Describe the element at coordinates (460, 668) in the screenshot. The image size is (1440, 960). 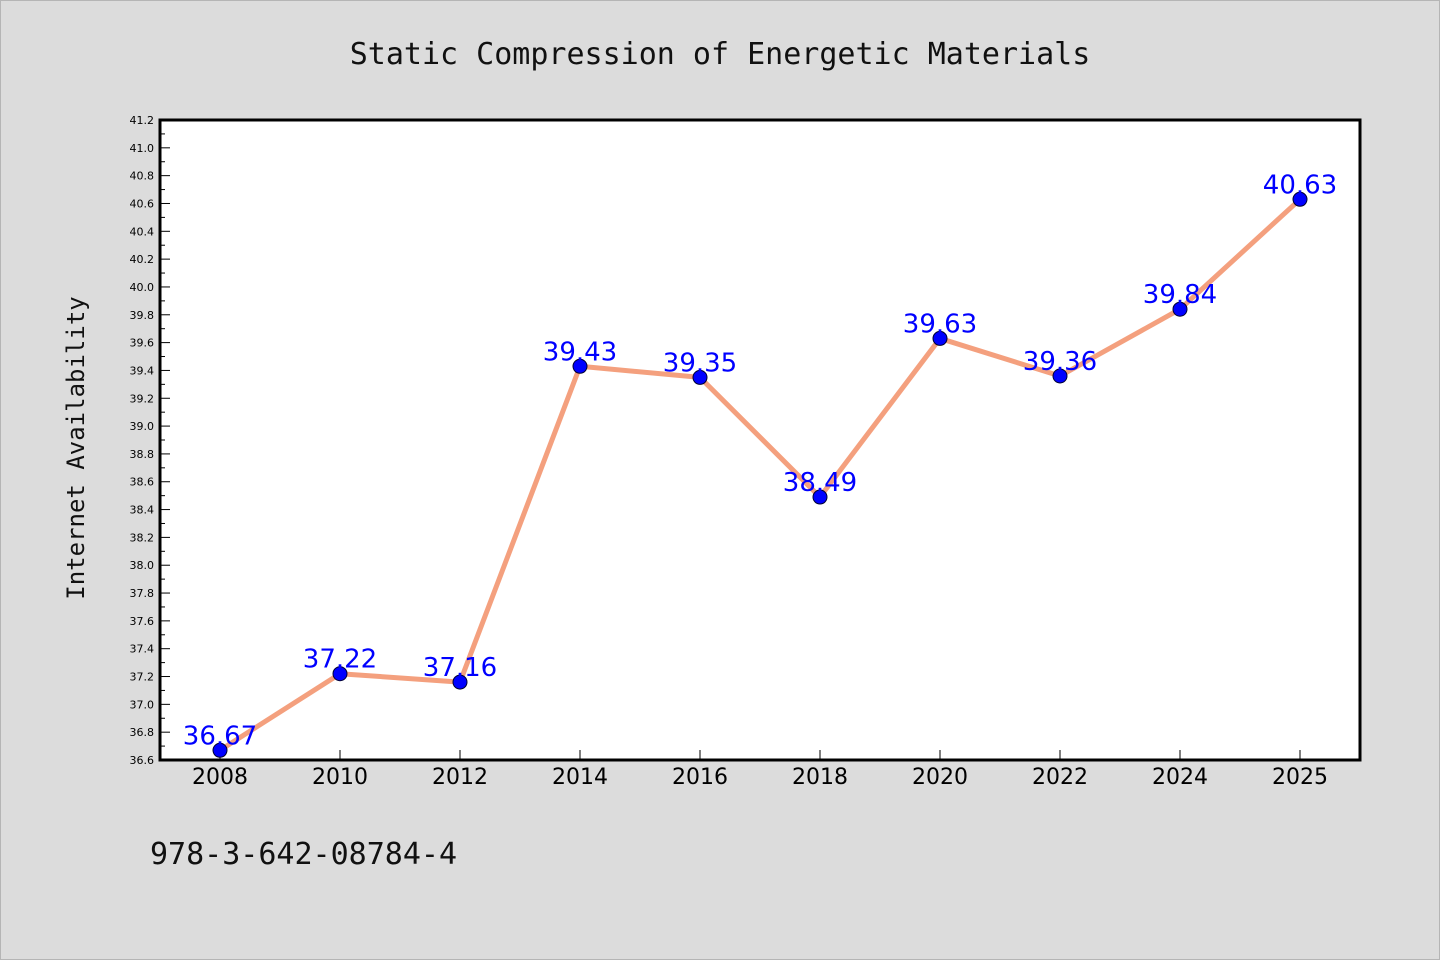
I see `data-label: 37.16` at that location.